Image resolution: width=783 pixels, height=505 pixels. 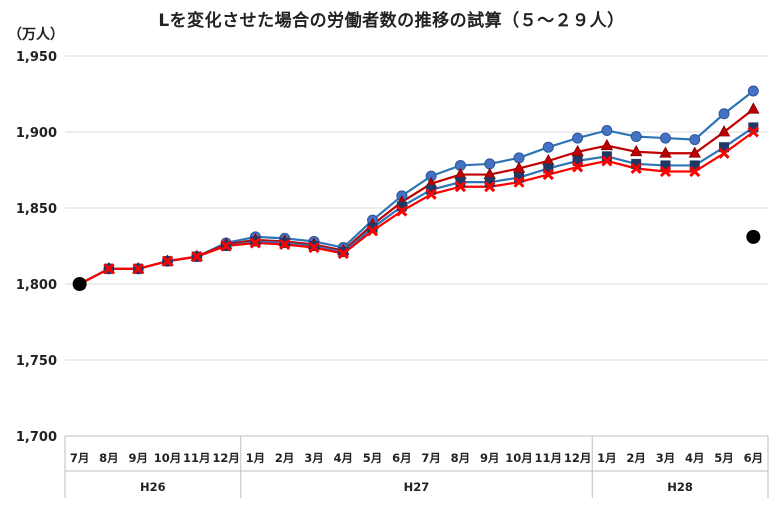 I want to click on y-tick-label: 1,750, so click(x=36, y=361).